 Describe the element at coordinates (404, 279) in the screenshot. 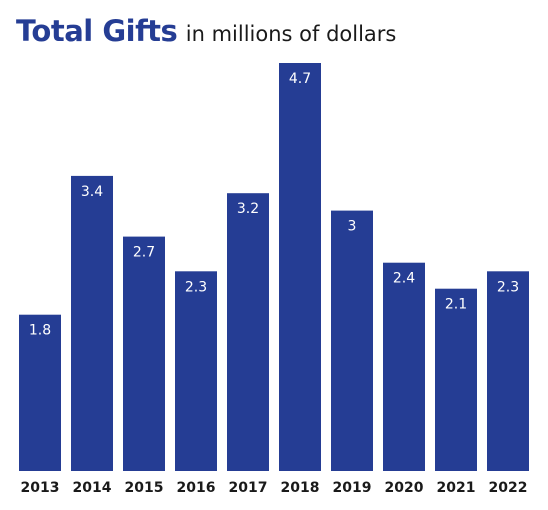

I see `bar-value-label-2020: 2.4` at that location.